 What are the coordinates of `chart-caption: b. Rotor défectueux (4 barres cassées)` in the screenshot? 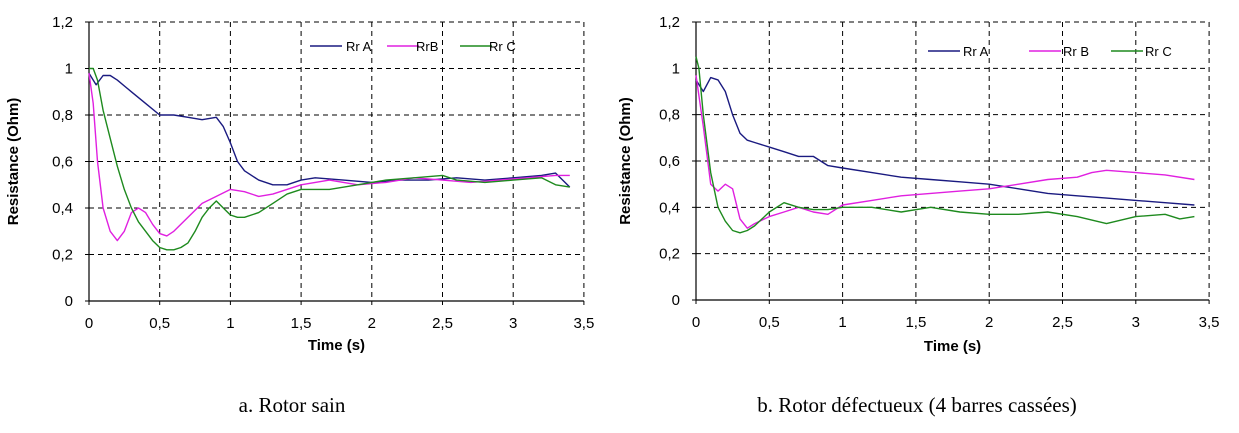 It's located at (917, 405).